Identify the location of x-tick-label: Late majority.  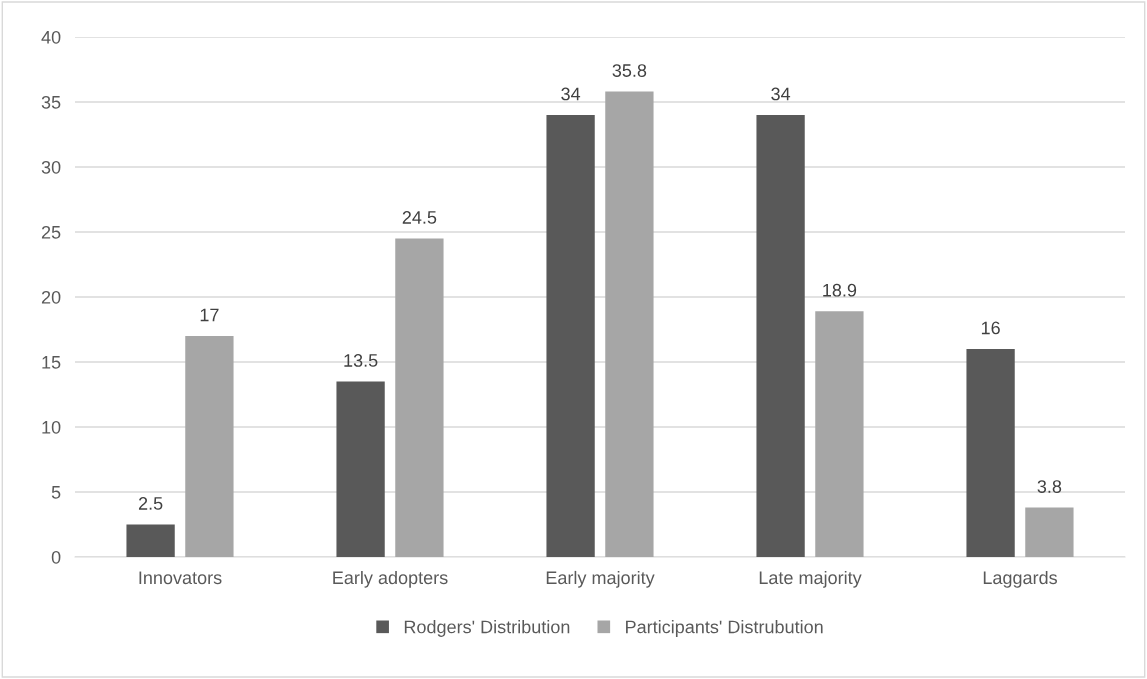
(810, 579).